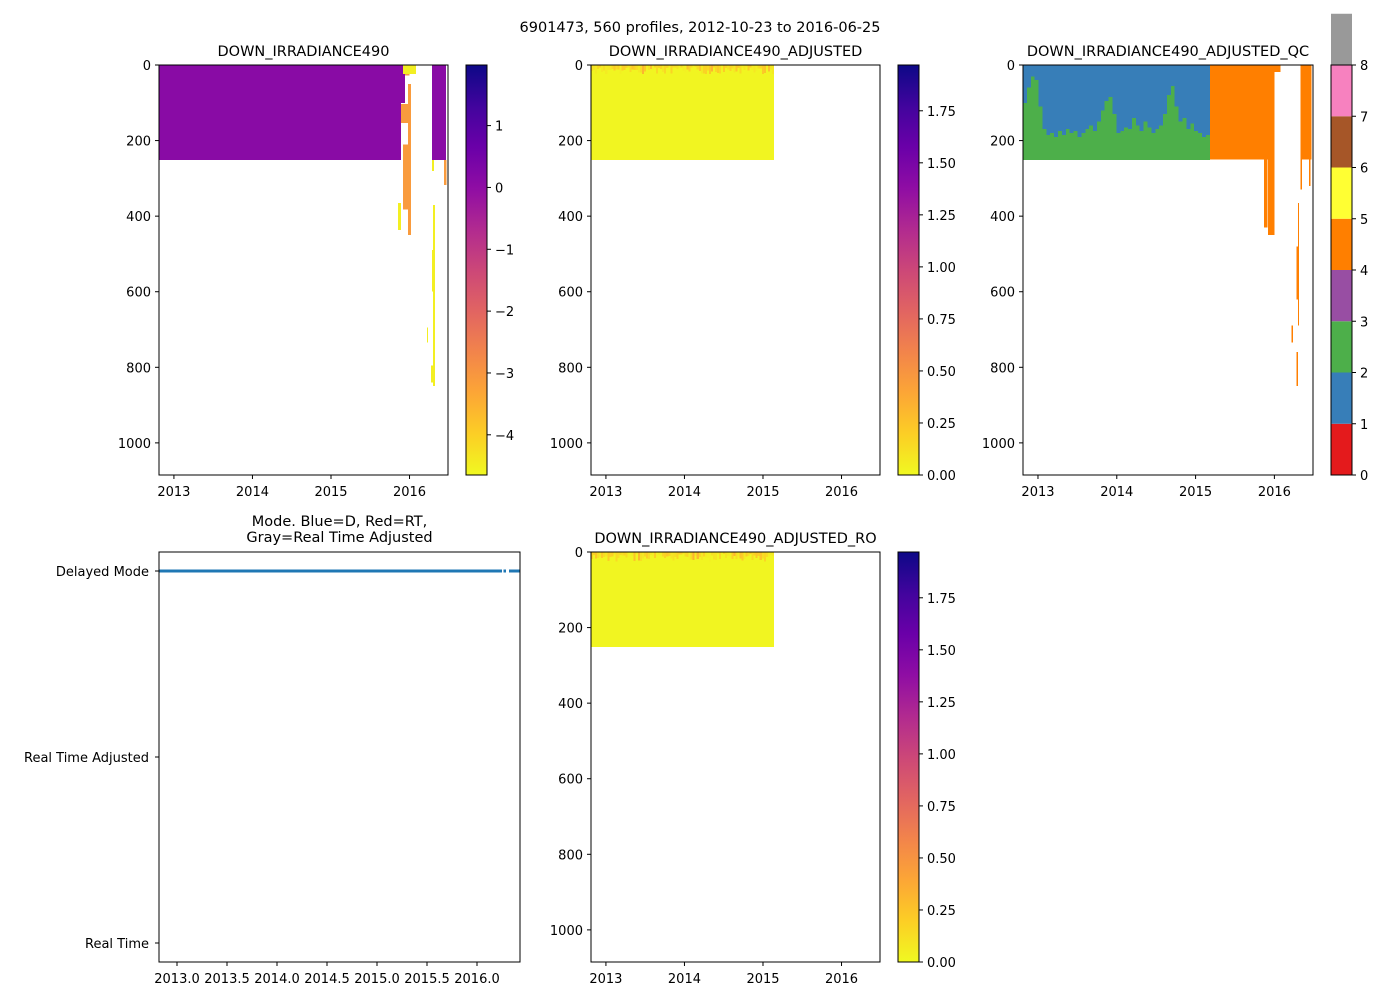  I want to click on colorbar-gradient, so click(908, 270).